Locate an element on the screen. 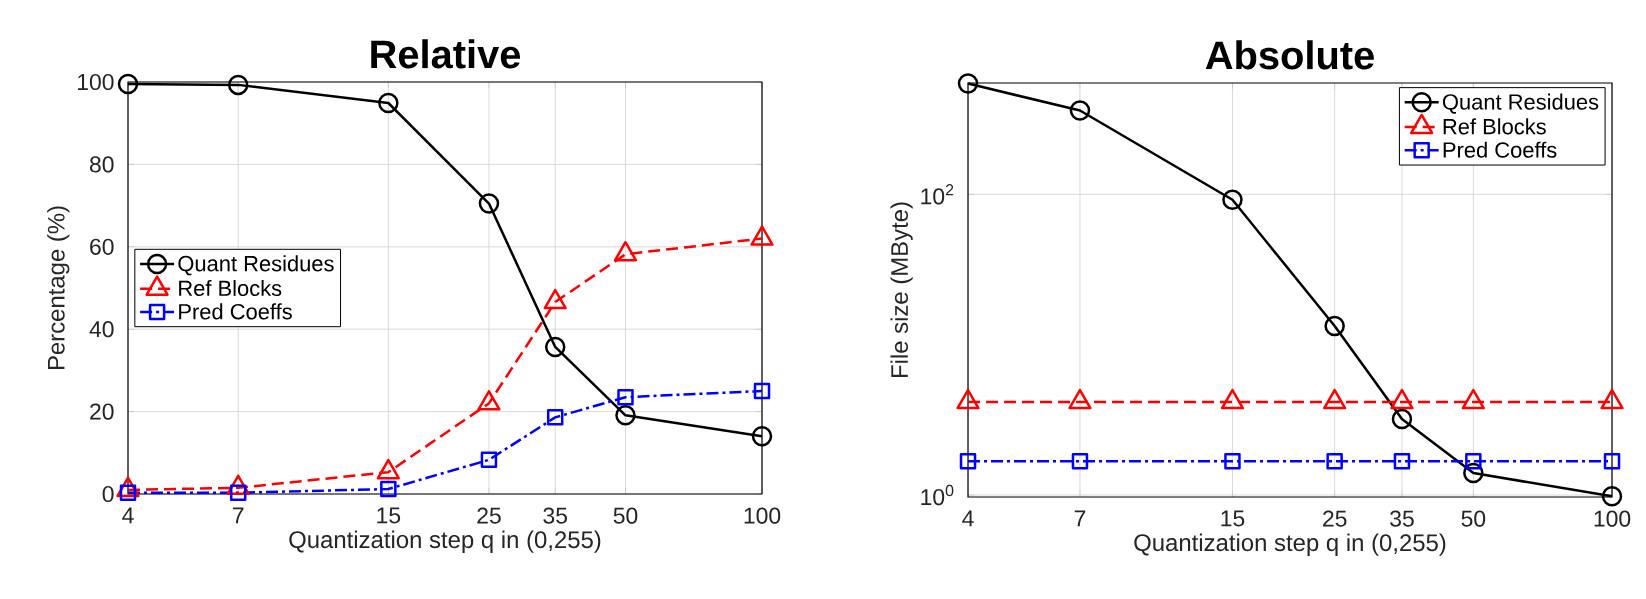 The image size is (1646, 599). chart-title: Relative is located at coordinates (446, 54).